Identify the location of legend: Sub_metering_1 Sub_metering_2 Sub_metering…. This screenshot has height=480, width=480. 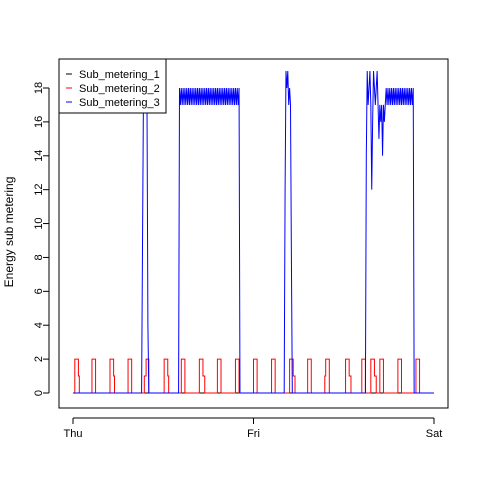
(112, 86).